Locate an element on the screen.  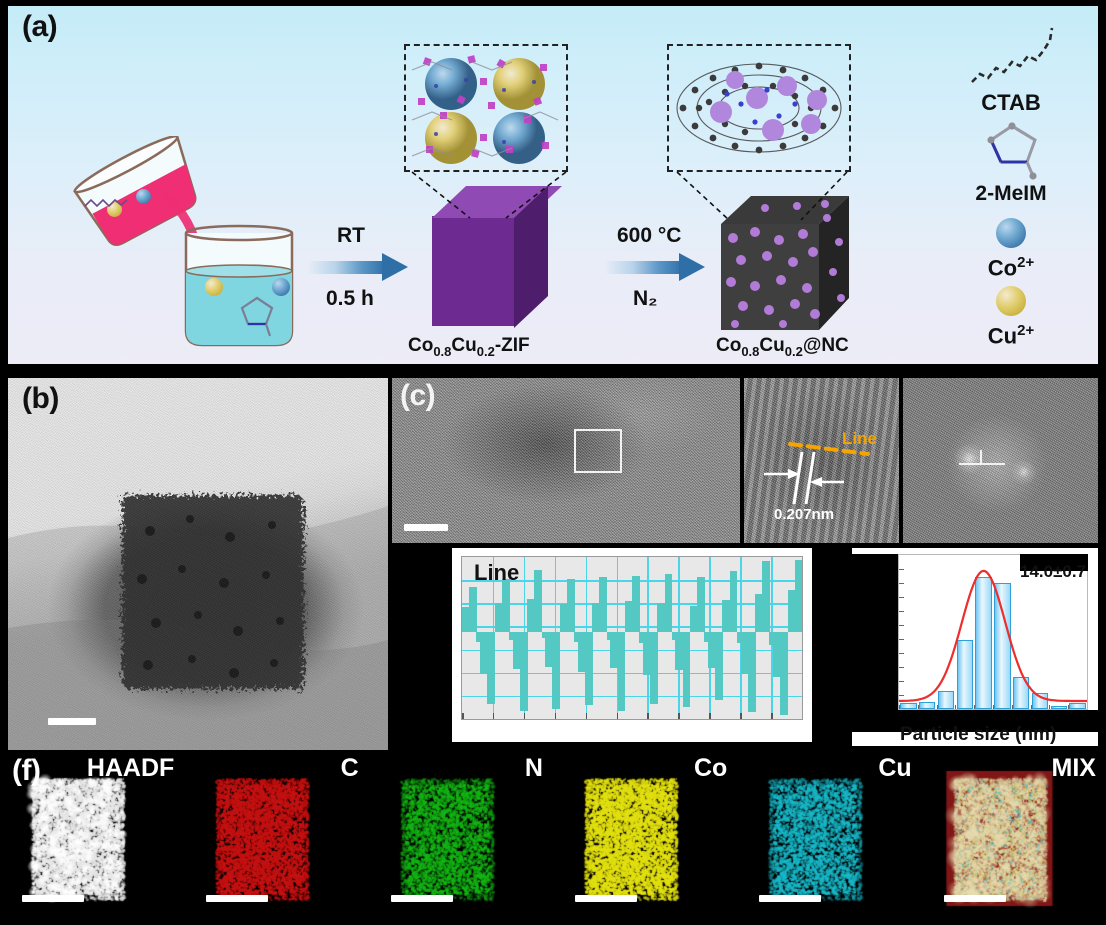
imidazole-ring-icon is located at coordinates (1012, 151).